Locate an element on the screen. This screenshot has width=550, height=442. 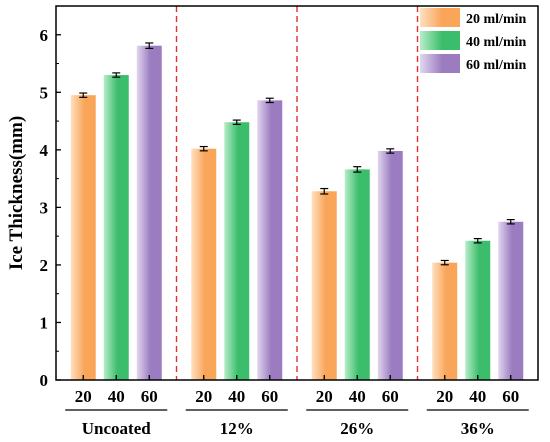
group-label: Uncoated is located at coordinates (116, 428).